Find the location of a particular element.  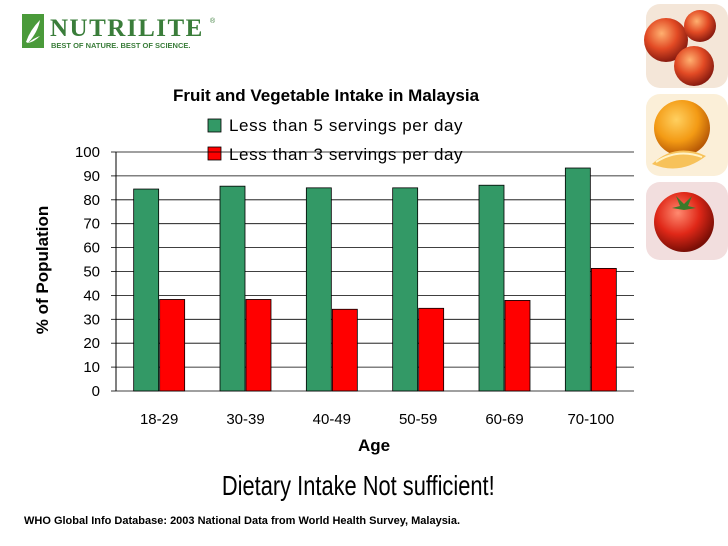

legend-box is located at coordinates (362, 139).